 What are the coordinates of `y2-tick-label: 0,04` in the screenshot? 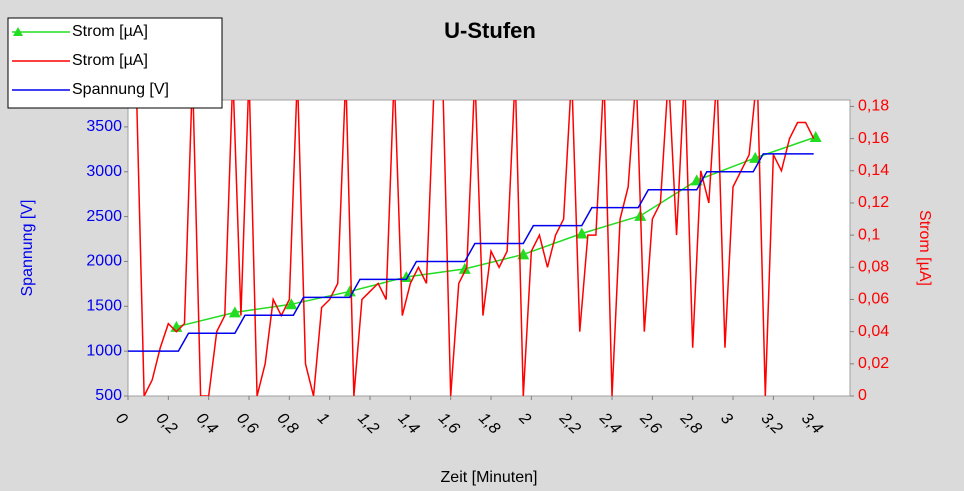 It's located at (873, 331).